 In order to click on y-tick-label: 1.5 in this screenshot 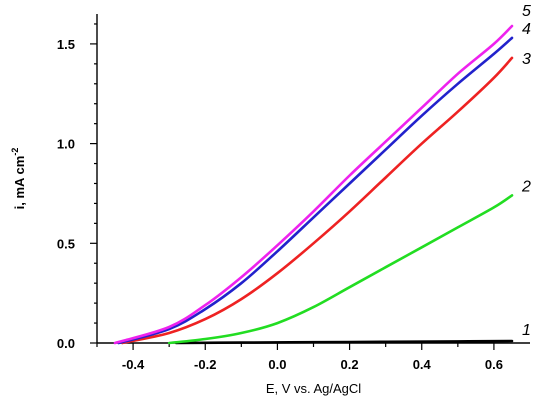, I will do `click(66, 44)`.